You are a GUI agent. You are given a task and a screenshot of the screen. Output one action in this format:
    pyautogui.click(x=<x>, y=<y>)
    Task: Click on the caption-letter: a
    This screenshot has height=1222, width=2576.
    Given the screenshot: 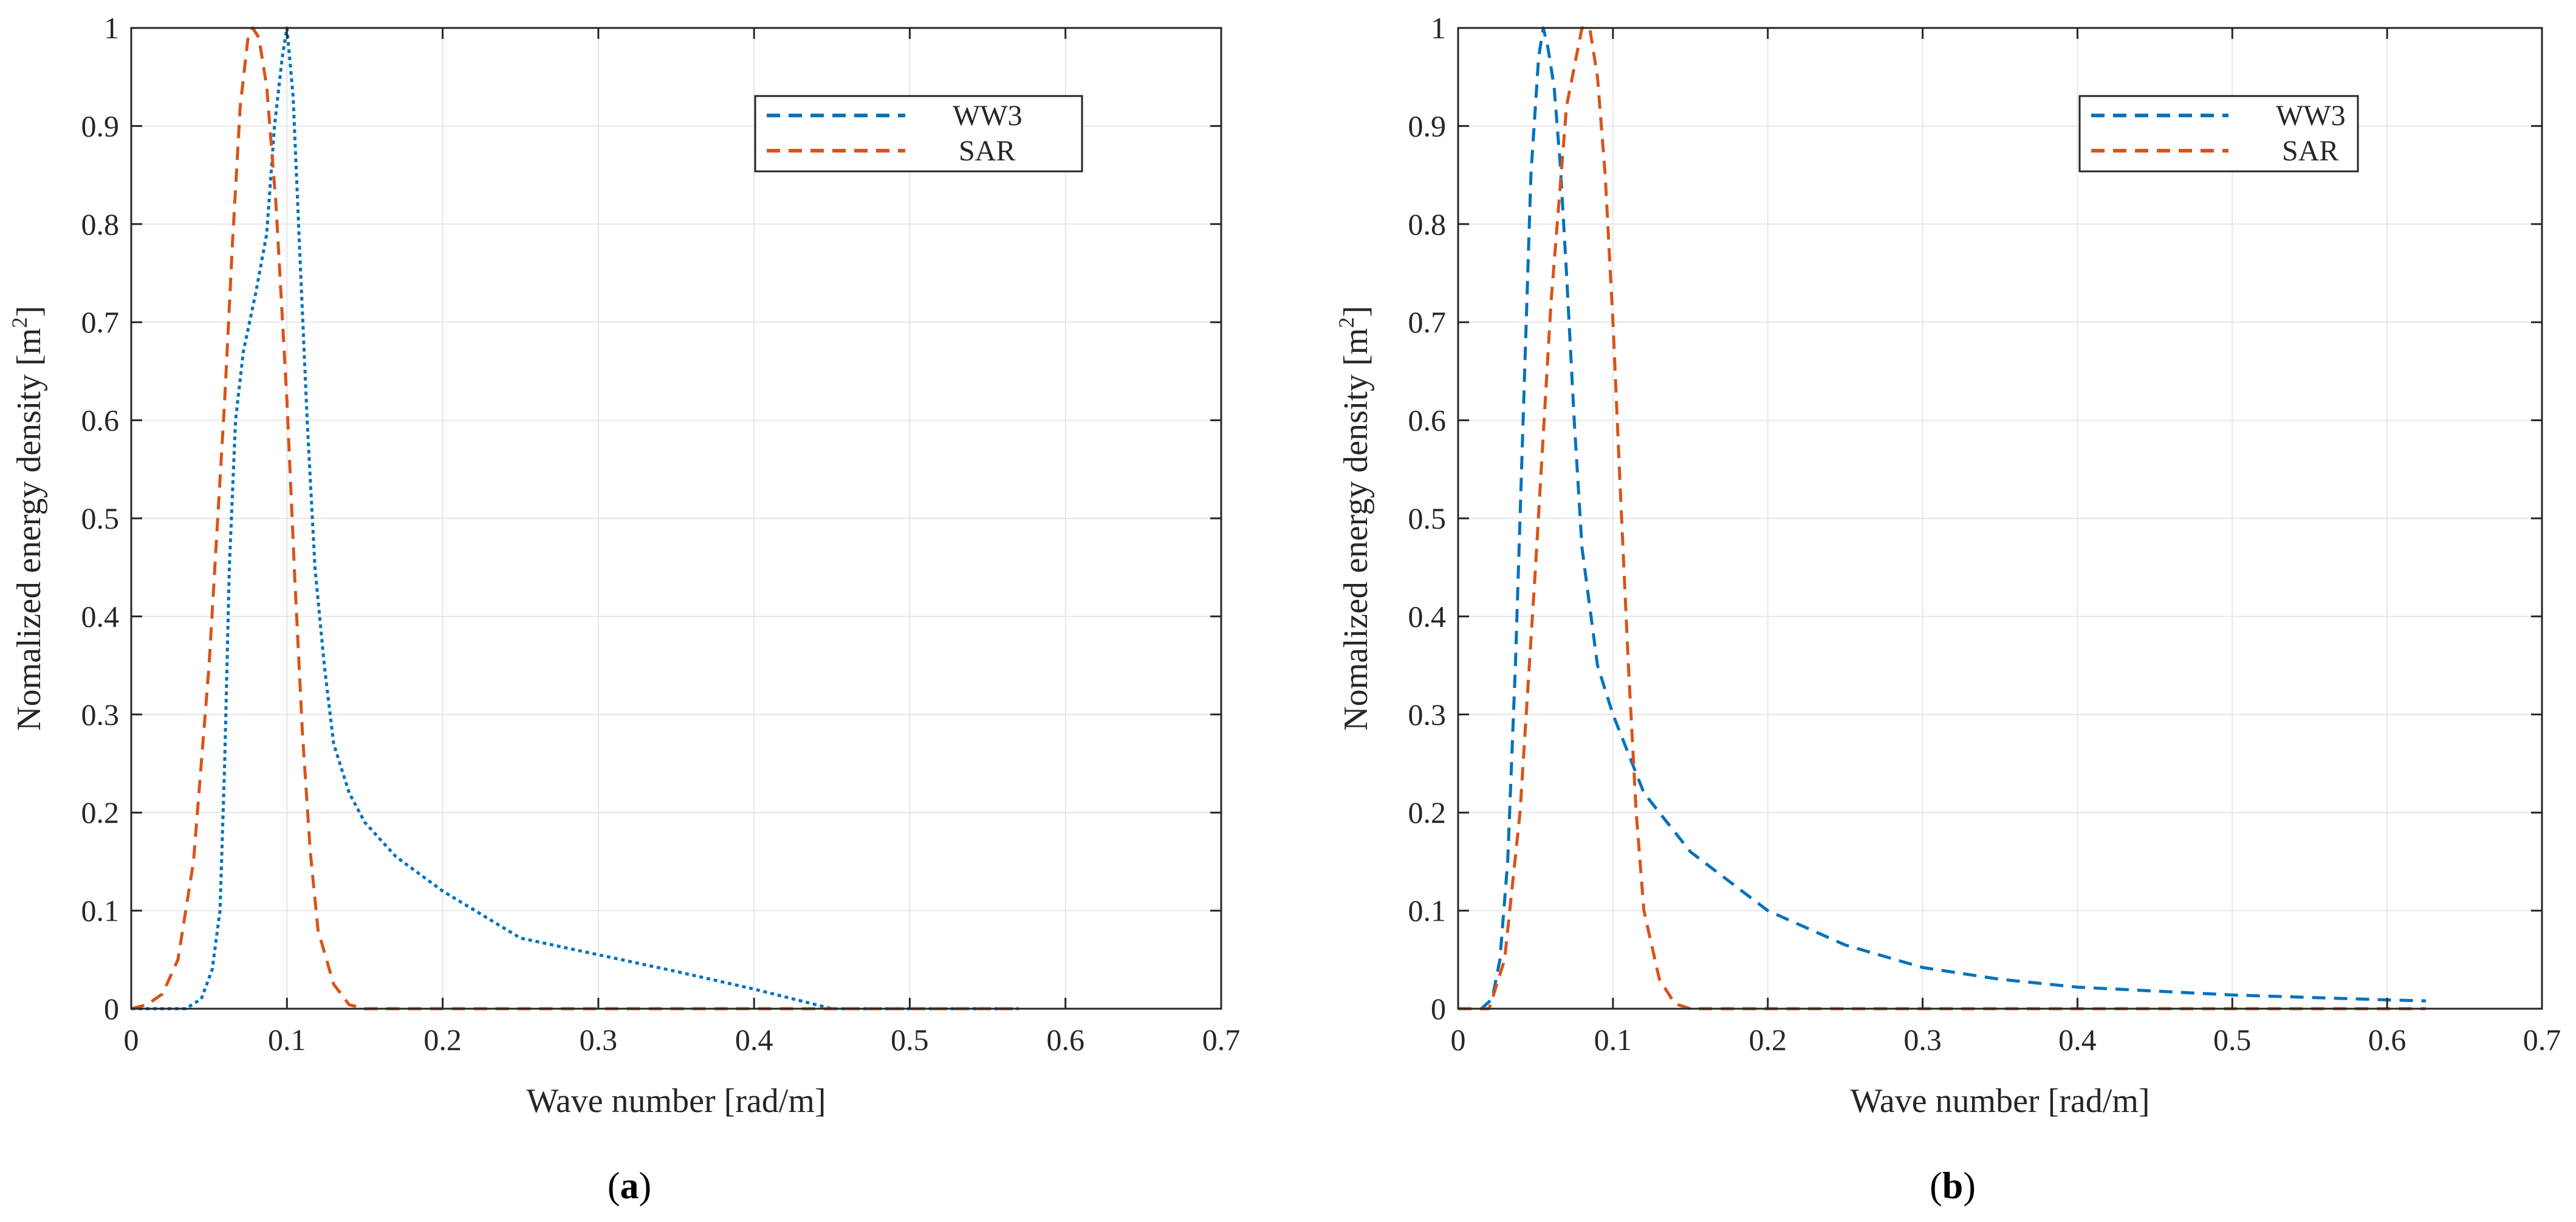 What is the action you would take?
    pyautogui.click(x=630, y=1186)
    